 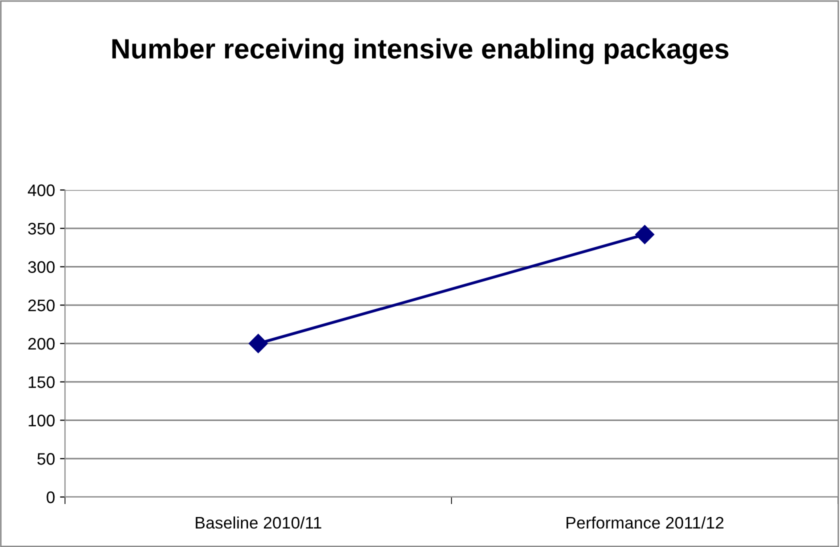 I want to click on chart-title: Number receiving intensive enabling packages, so click(x=420, y=51).